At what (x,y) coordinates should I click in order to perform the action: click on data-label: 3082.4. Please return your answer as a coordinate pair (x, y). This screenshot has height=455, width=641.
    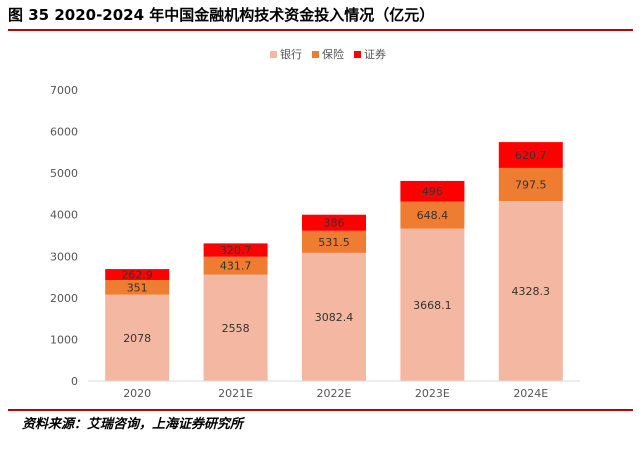
    Looking at the image, I should click on (334, 317).